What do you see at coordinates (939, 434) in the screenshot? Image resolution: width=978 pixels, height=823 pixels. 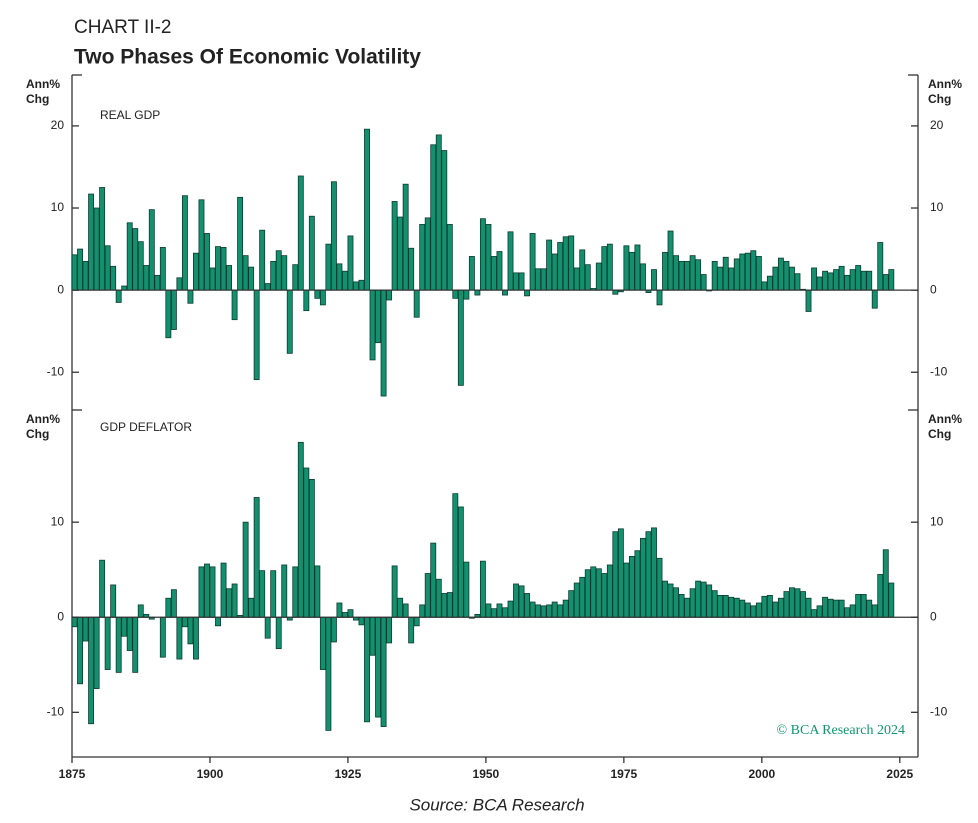 I see `y-axis-label: Chg` at bounding box center [939, 434].